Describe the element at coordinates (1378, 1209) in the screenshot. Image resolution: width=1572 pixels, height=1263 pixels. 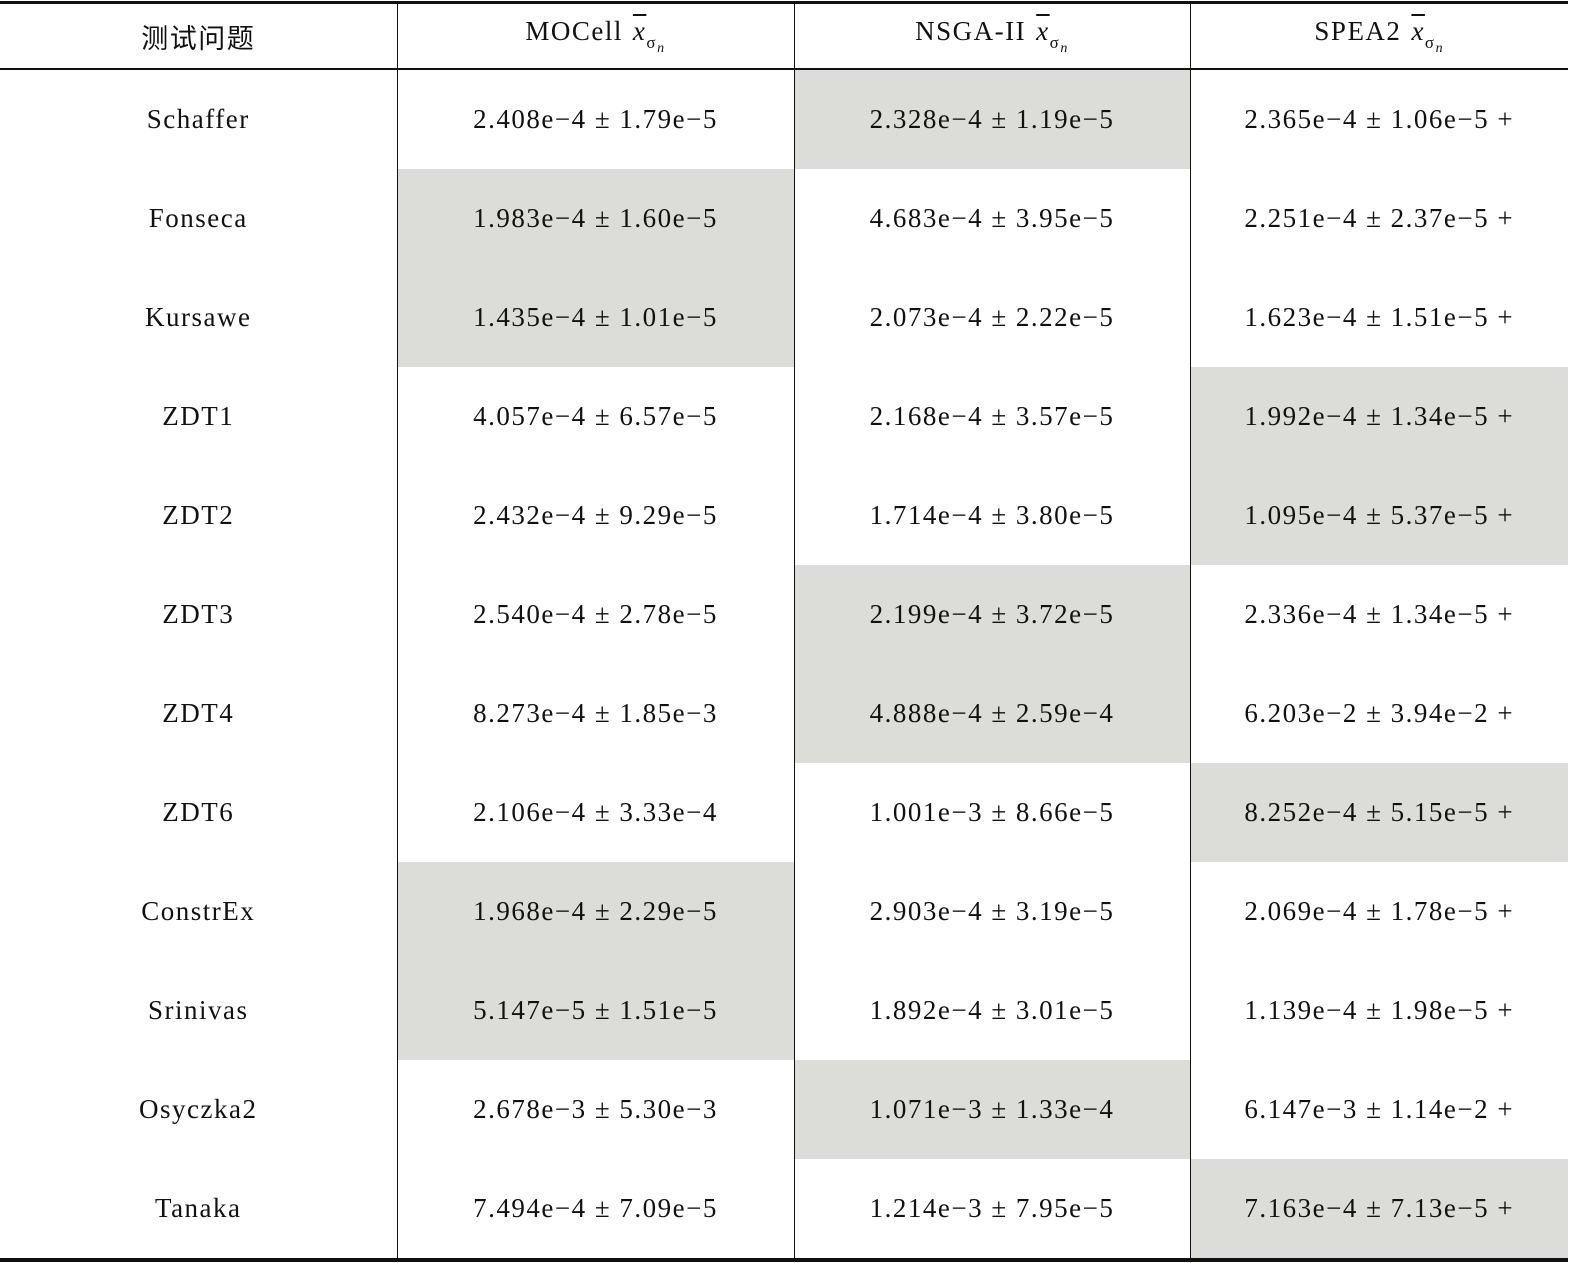
I see `result-cell: 7.163e−4 ± 7.13e−5 +` at that location.